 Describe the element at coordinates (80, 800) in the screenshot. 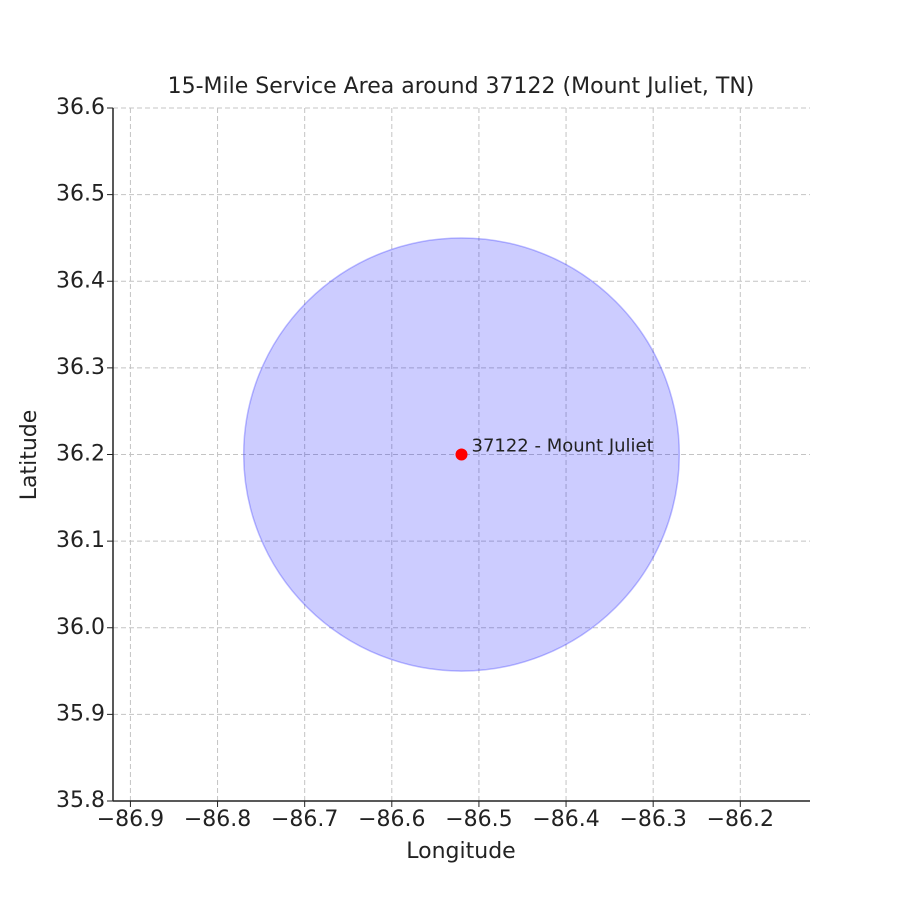

I see `y-tick-label: 35.8` at that location.